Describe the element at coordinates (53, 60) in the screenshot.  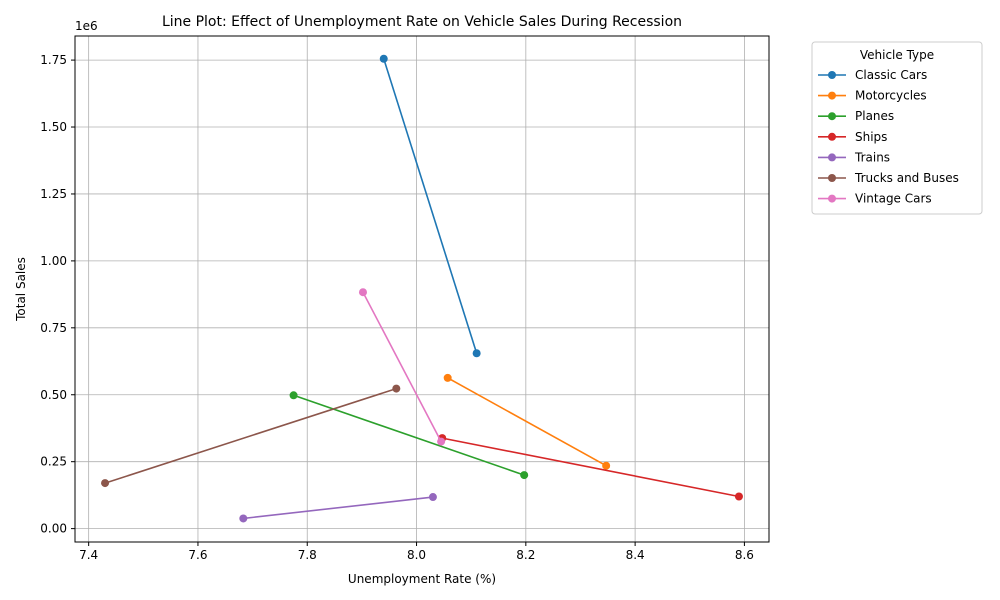
I see `y-tick-label: 1.75` at that location.